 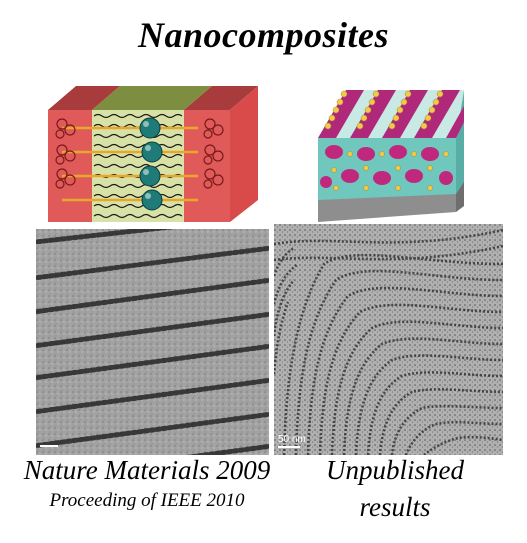 What do you see at coordinates (147, 470) in the screenshot?
I see `caption-nature-materials: Nature Materials 2009` at bounding box center [147, 470].